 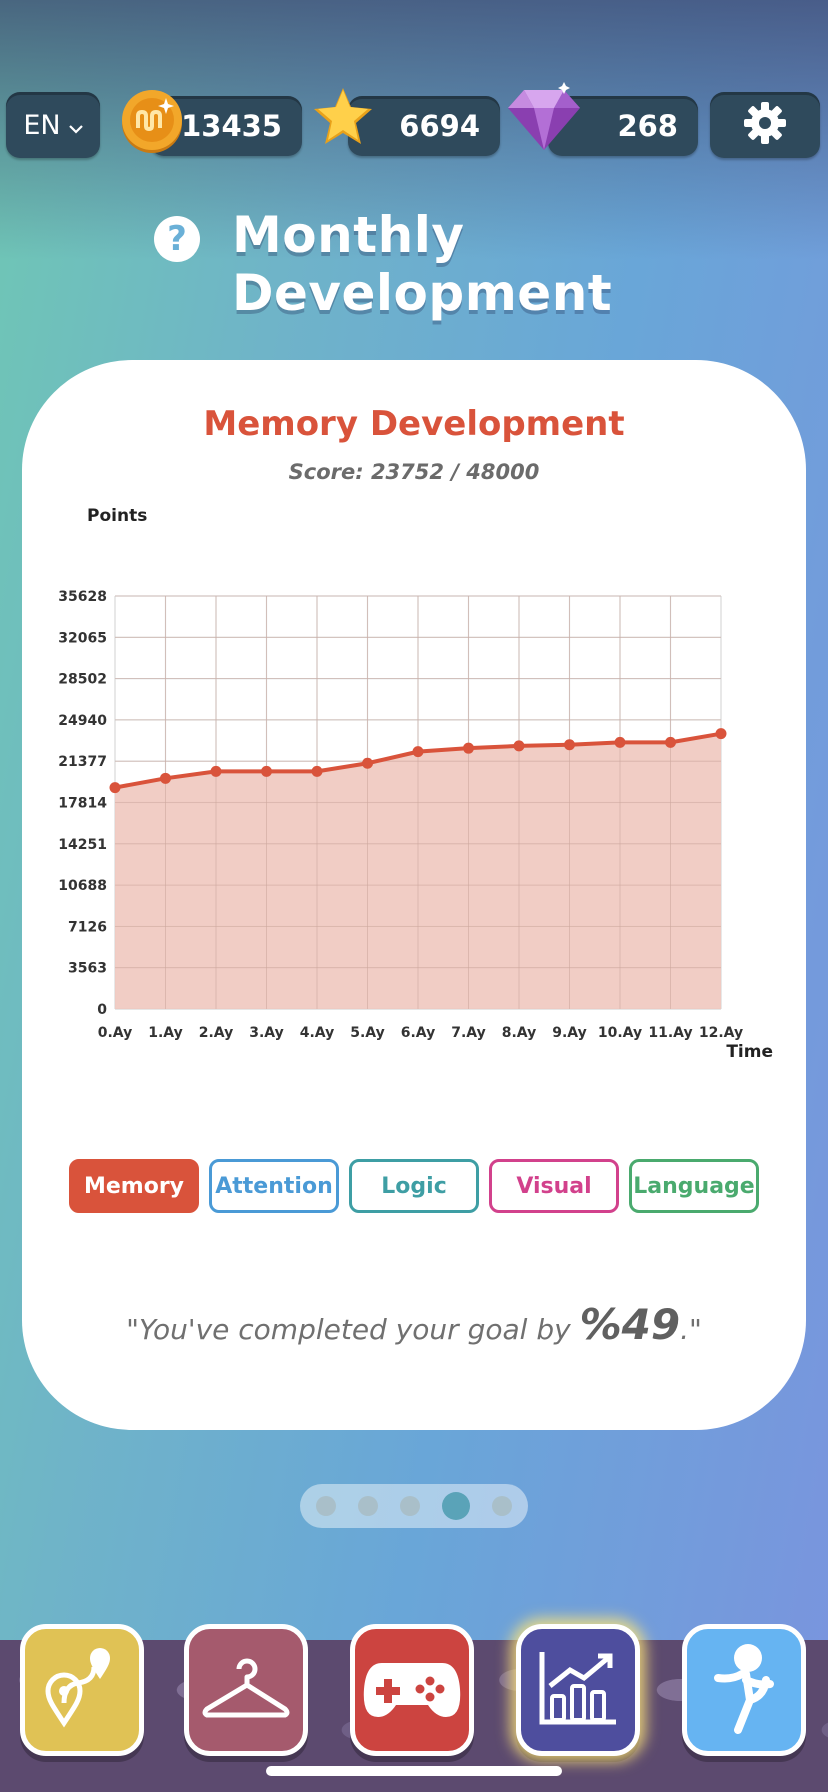 I want to click on goal-percent: %49, so click(x=630, y=1324).